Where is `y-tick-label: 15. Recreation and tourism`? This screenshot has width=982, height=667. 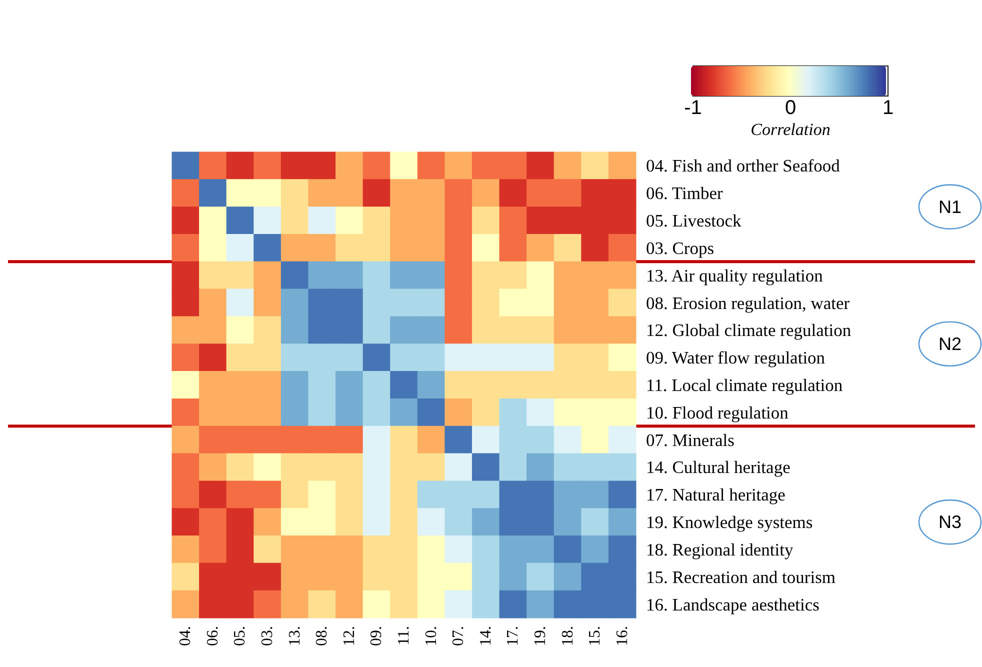
y-tick-label: 15. Recreation and tourism is located at coordinates (741, 576).